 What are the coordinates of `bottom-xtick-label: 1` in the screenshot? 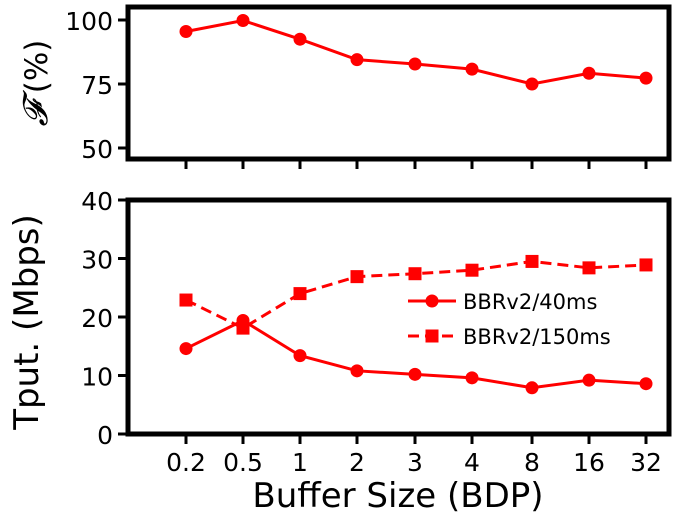 It's located at (300, 462).